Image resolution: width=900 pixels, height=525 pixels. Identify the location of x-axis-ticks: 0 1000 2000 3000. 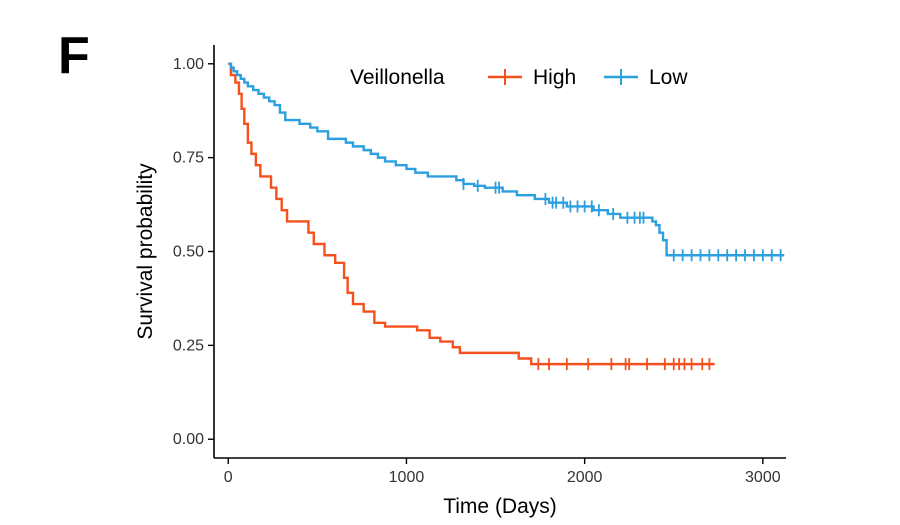
(502, 472).